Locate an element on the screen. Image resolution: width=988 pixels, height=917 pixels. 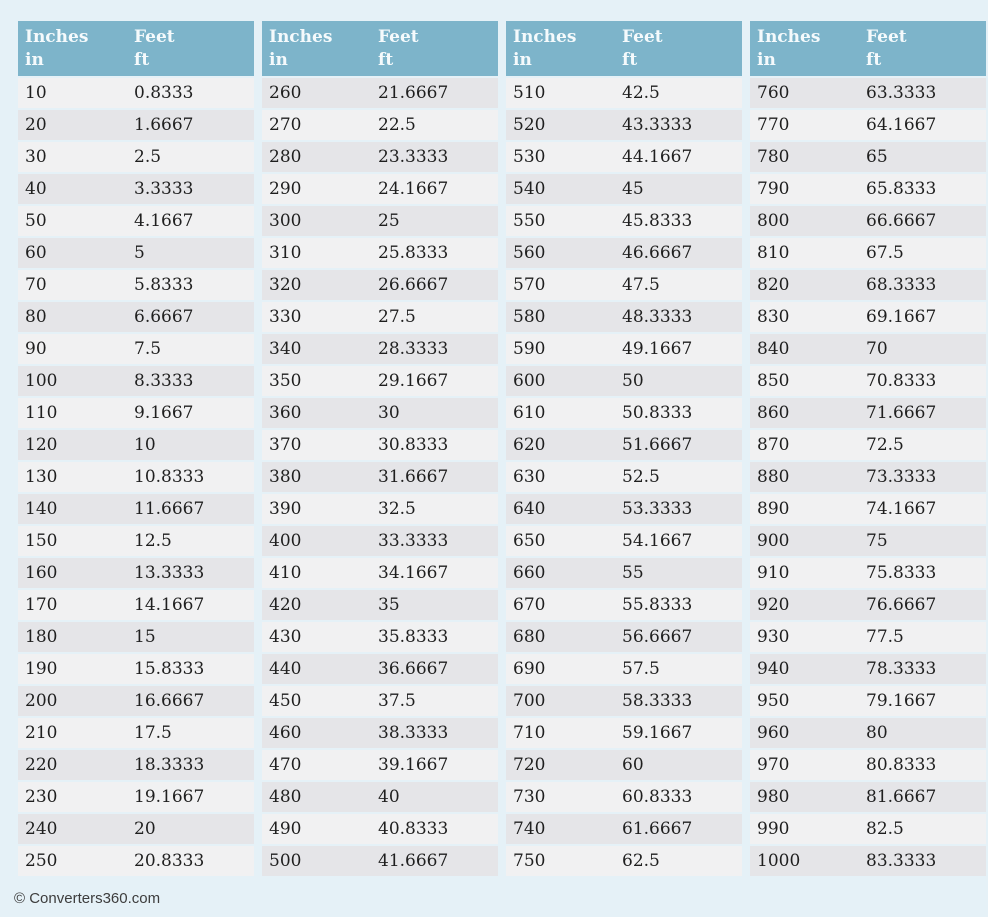
feet-value: 13.3333 is located at coordinates (169, 573).